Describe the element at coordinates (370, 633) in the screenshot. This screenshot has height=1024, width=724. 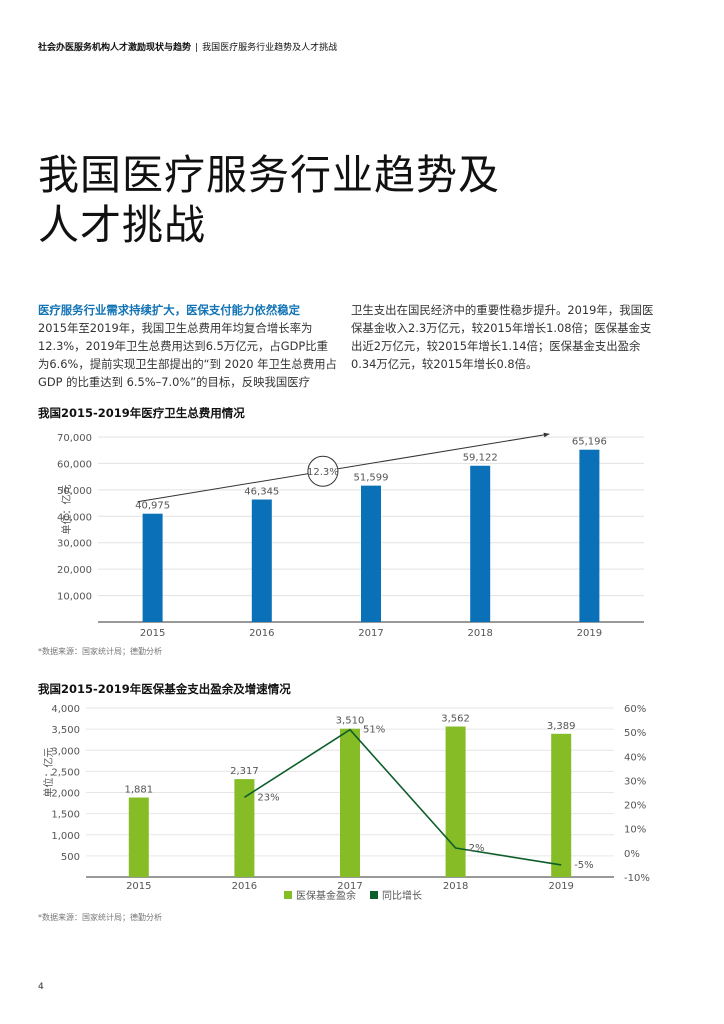
I see `chart1-x-tick-label: 2017` at that location.